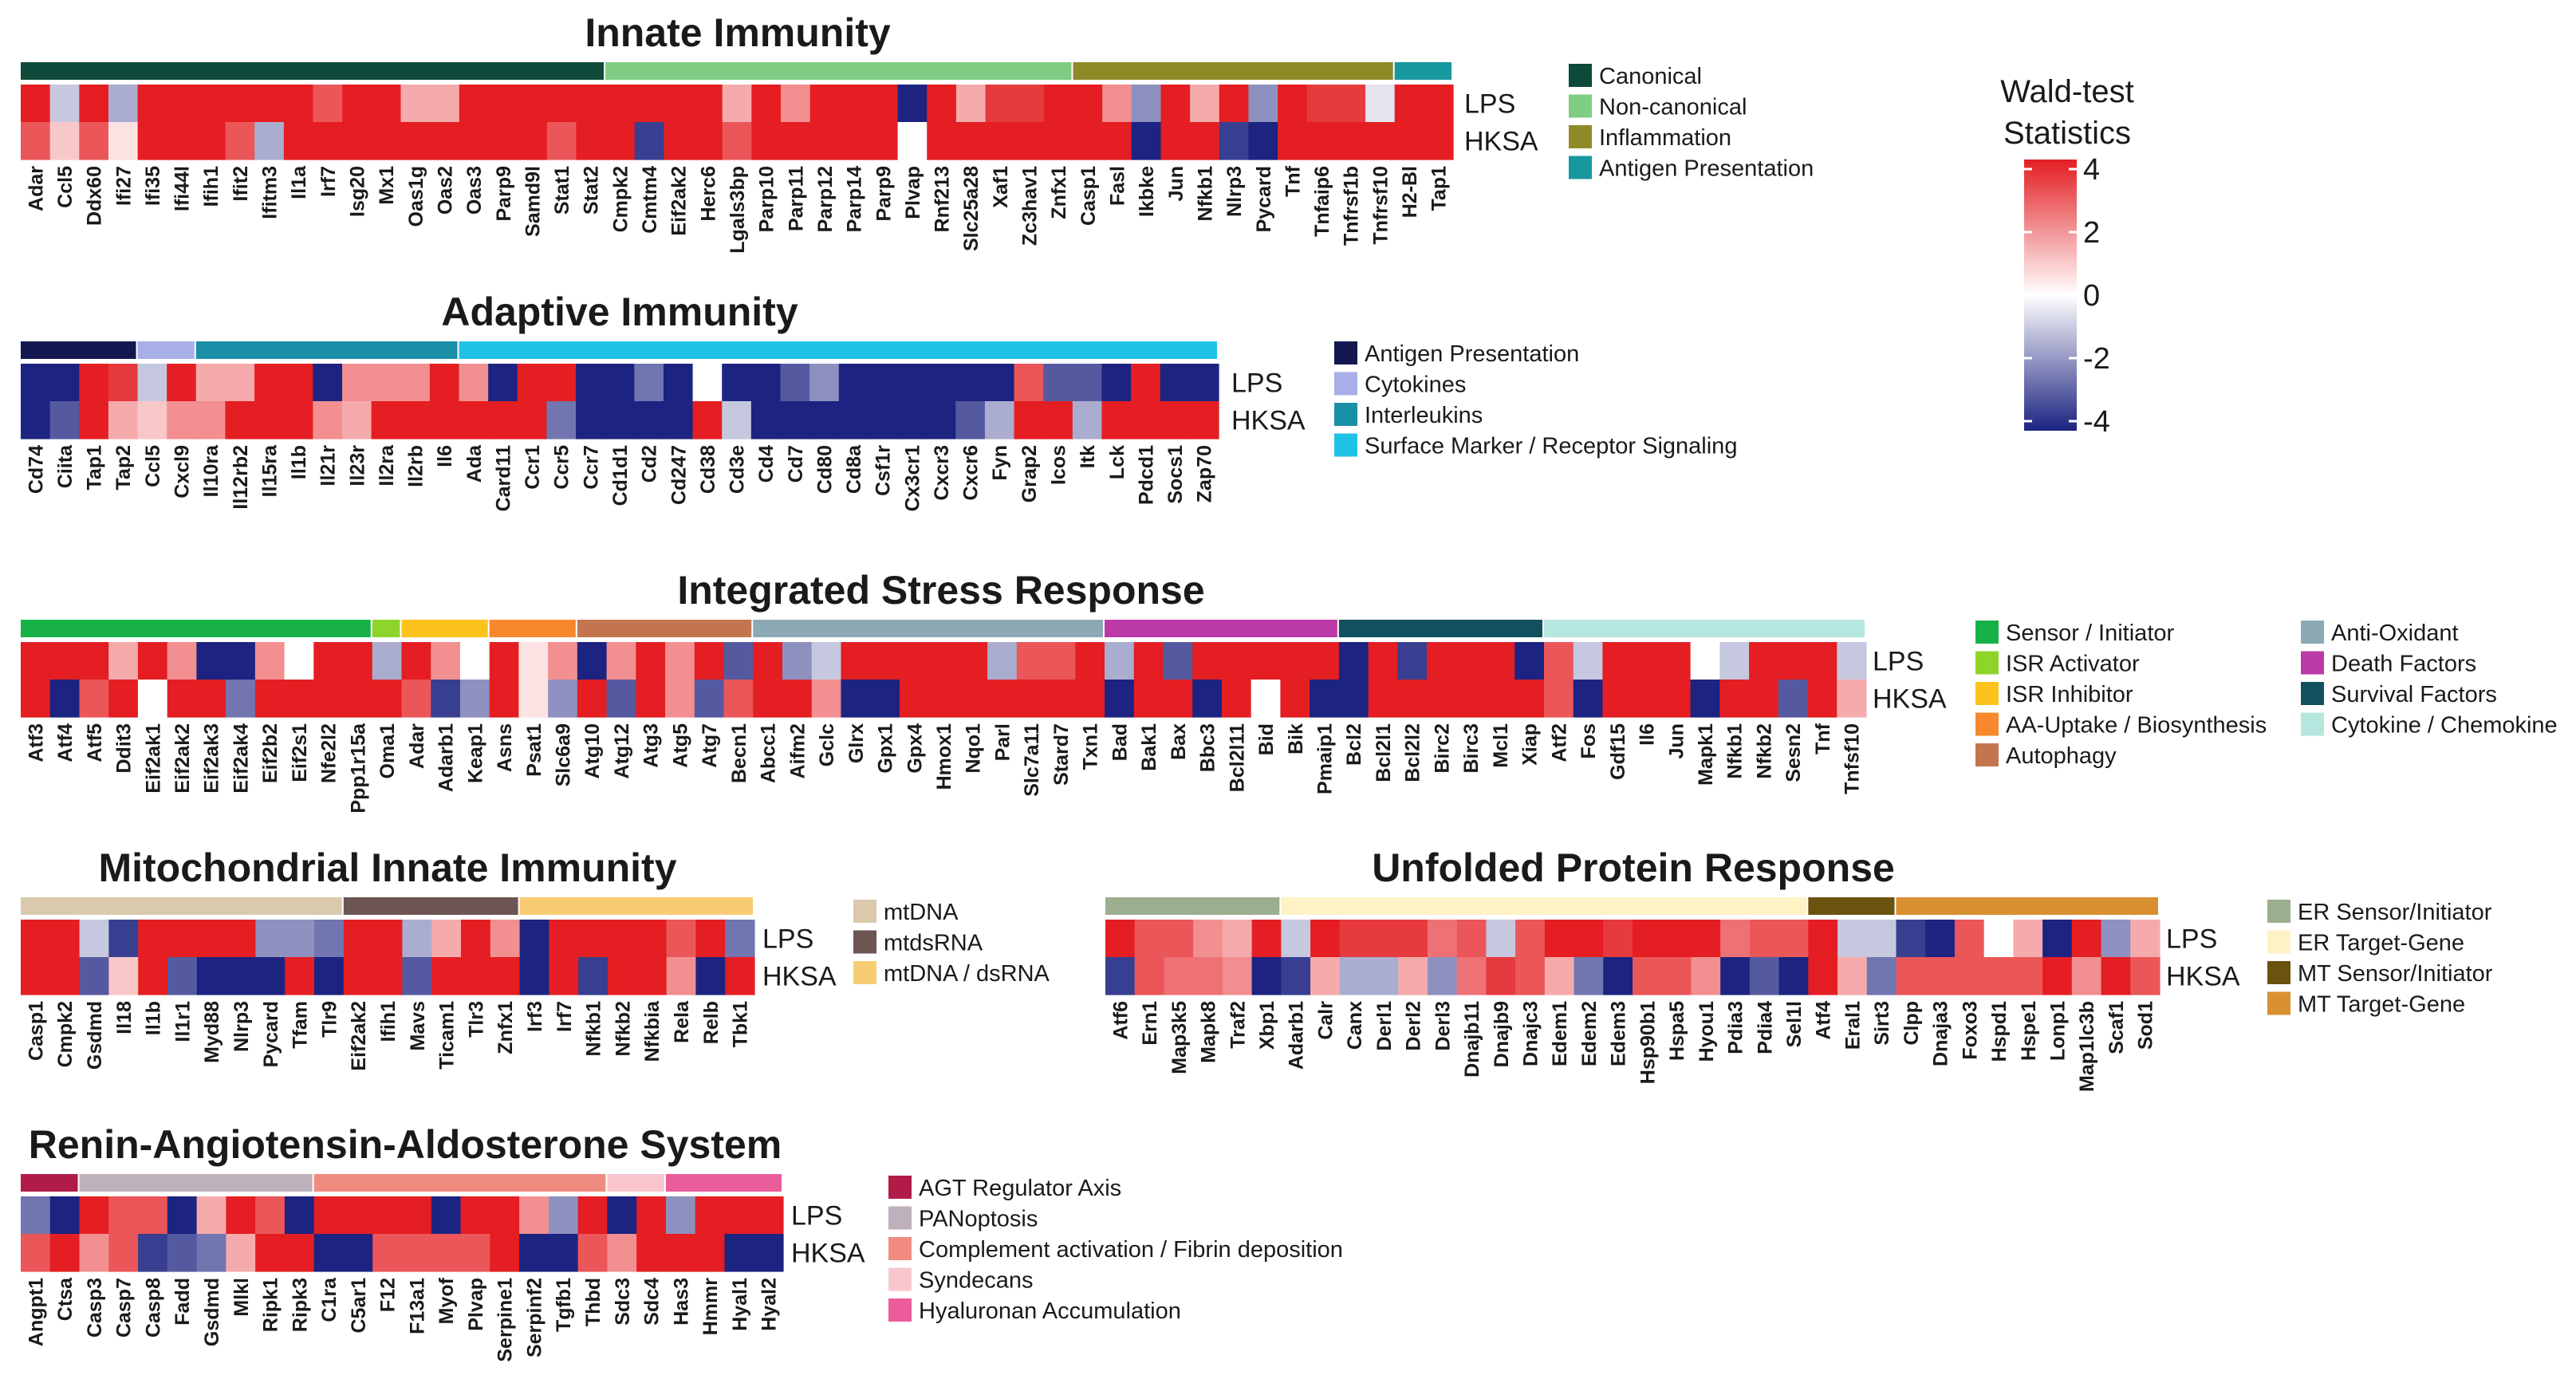 The width and height of the screenshot is (2576, 1387). Describe the element at coordinates (123, 186) in the screenshot. I see `gene-label: Ifi27` at that location.